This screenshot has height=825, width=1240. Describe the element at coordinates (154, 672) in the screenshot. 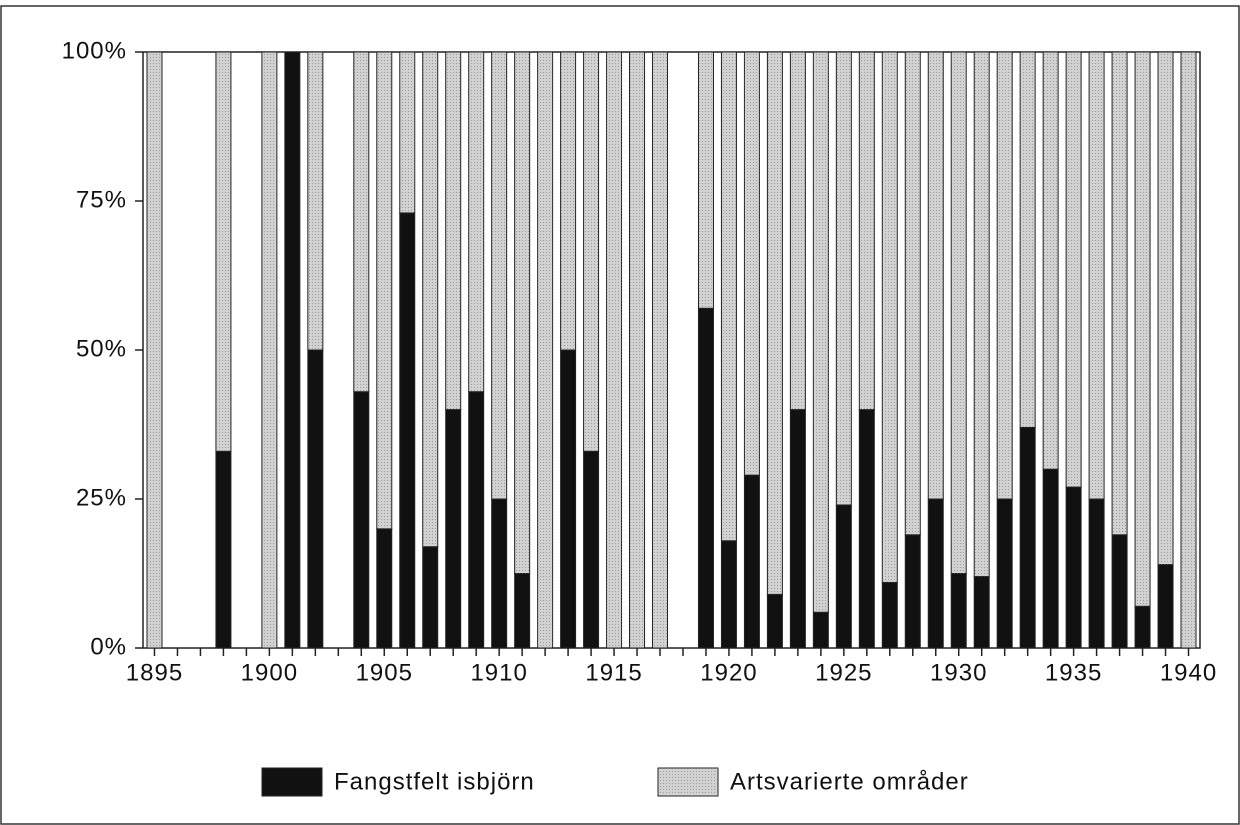

I see `x-tick-label: 1895` at that location.